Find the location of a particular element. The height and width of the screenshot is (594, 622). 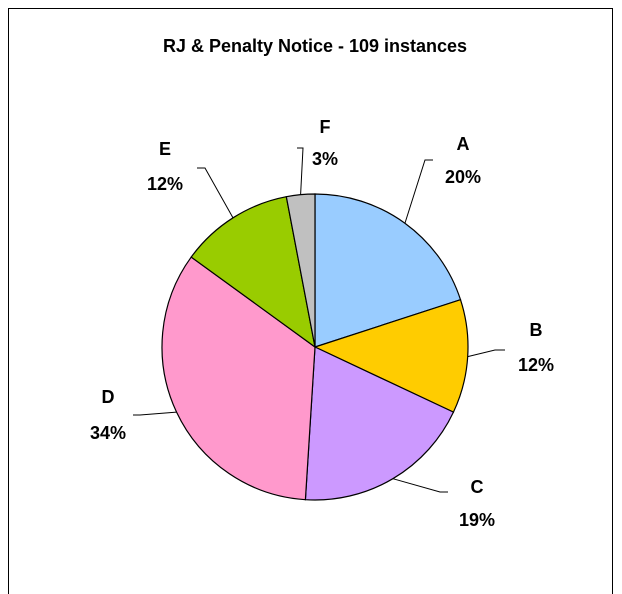

slice-label: C is located at coordinates (477, 487).